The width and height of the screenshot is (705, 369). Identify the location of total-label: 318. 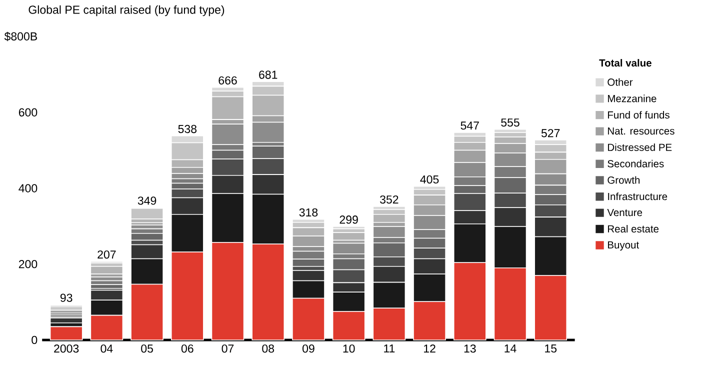
(308, 212).